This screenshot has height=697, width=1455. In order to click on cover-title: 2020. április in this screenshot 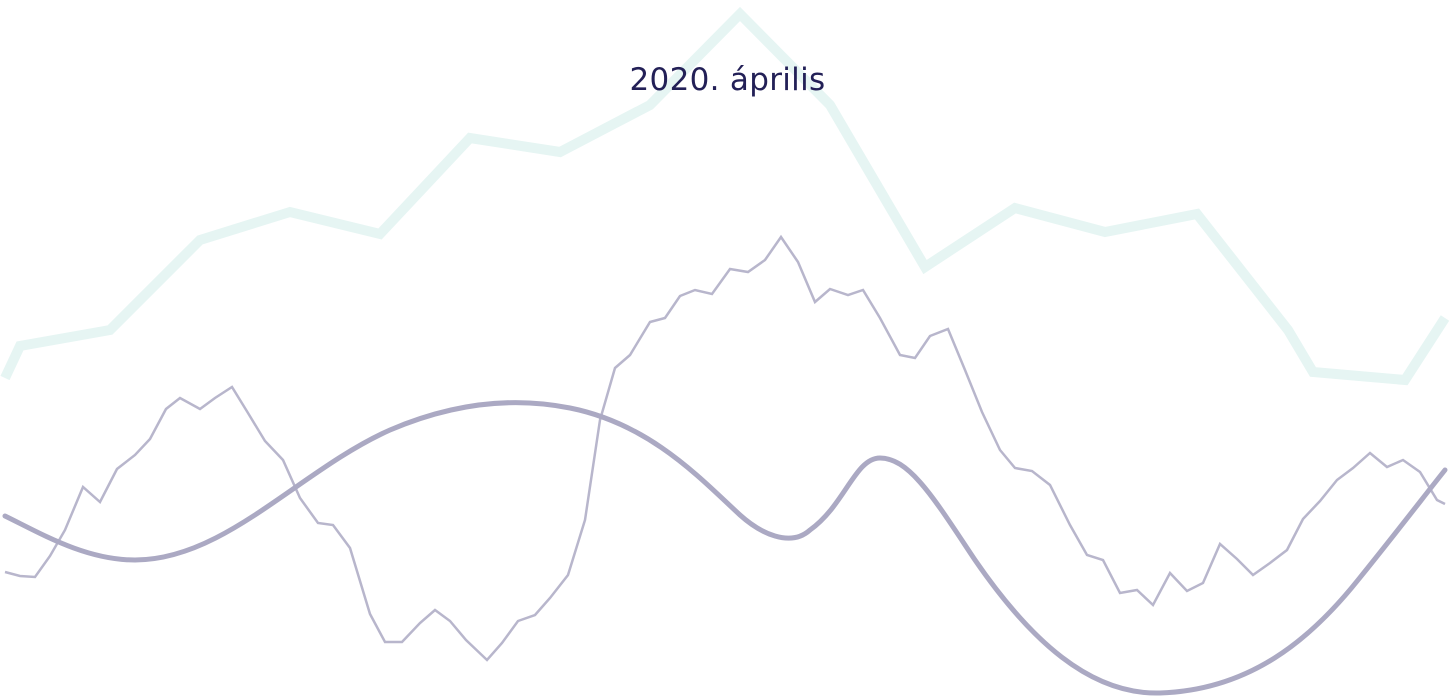, I will do `click(727, 80)`.